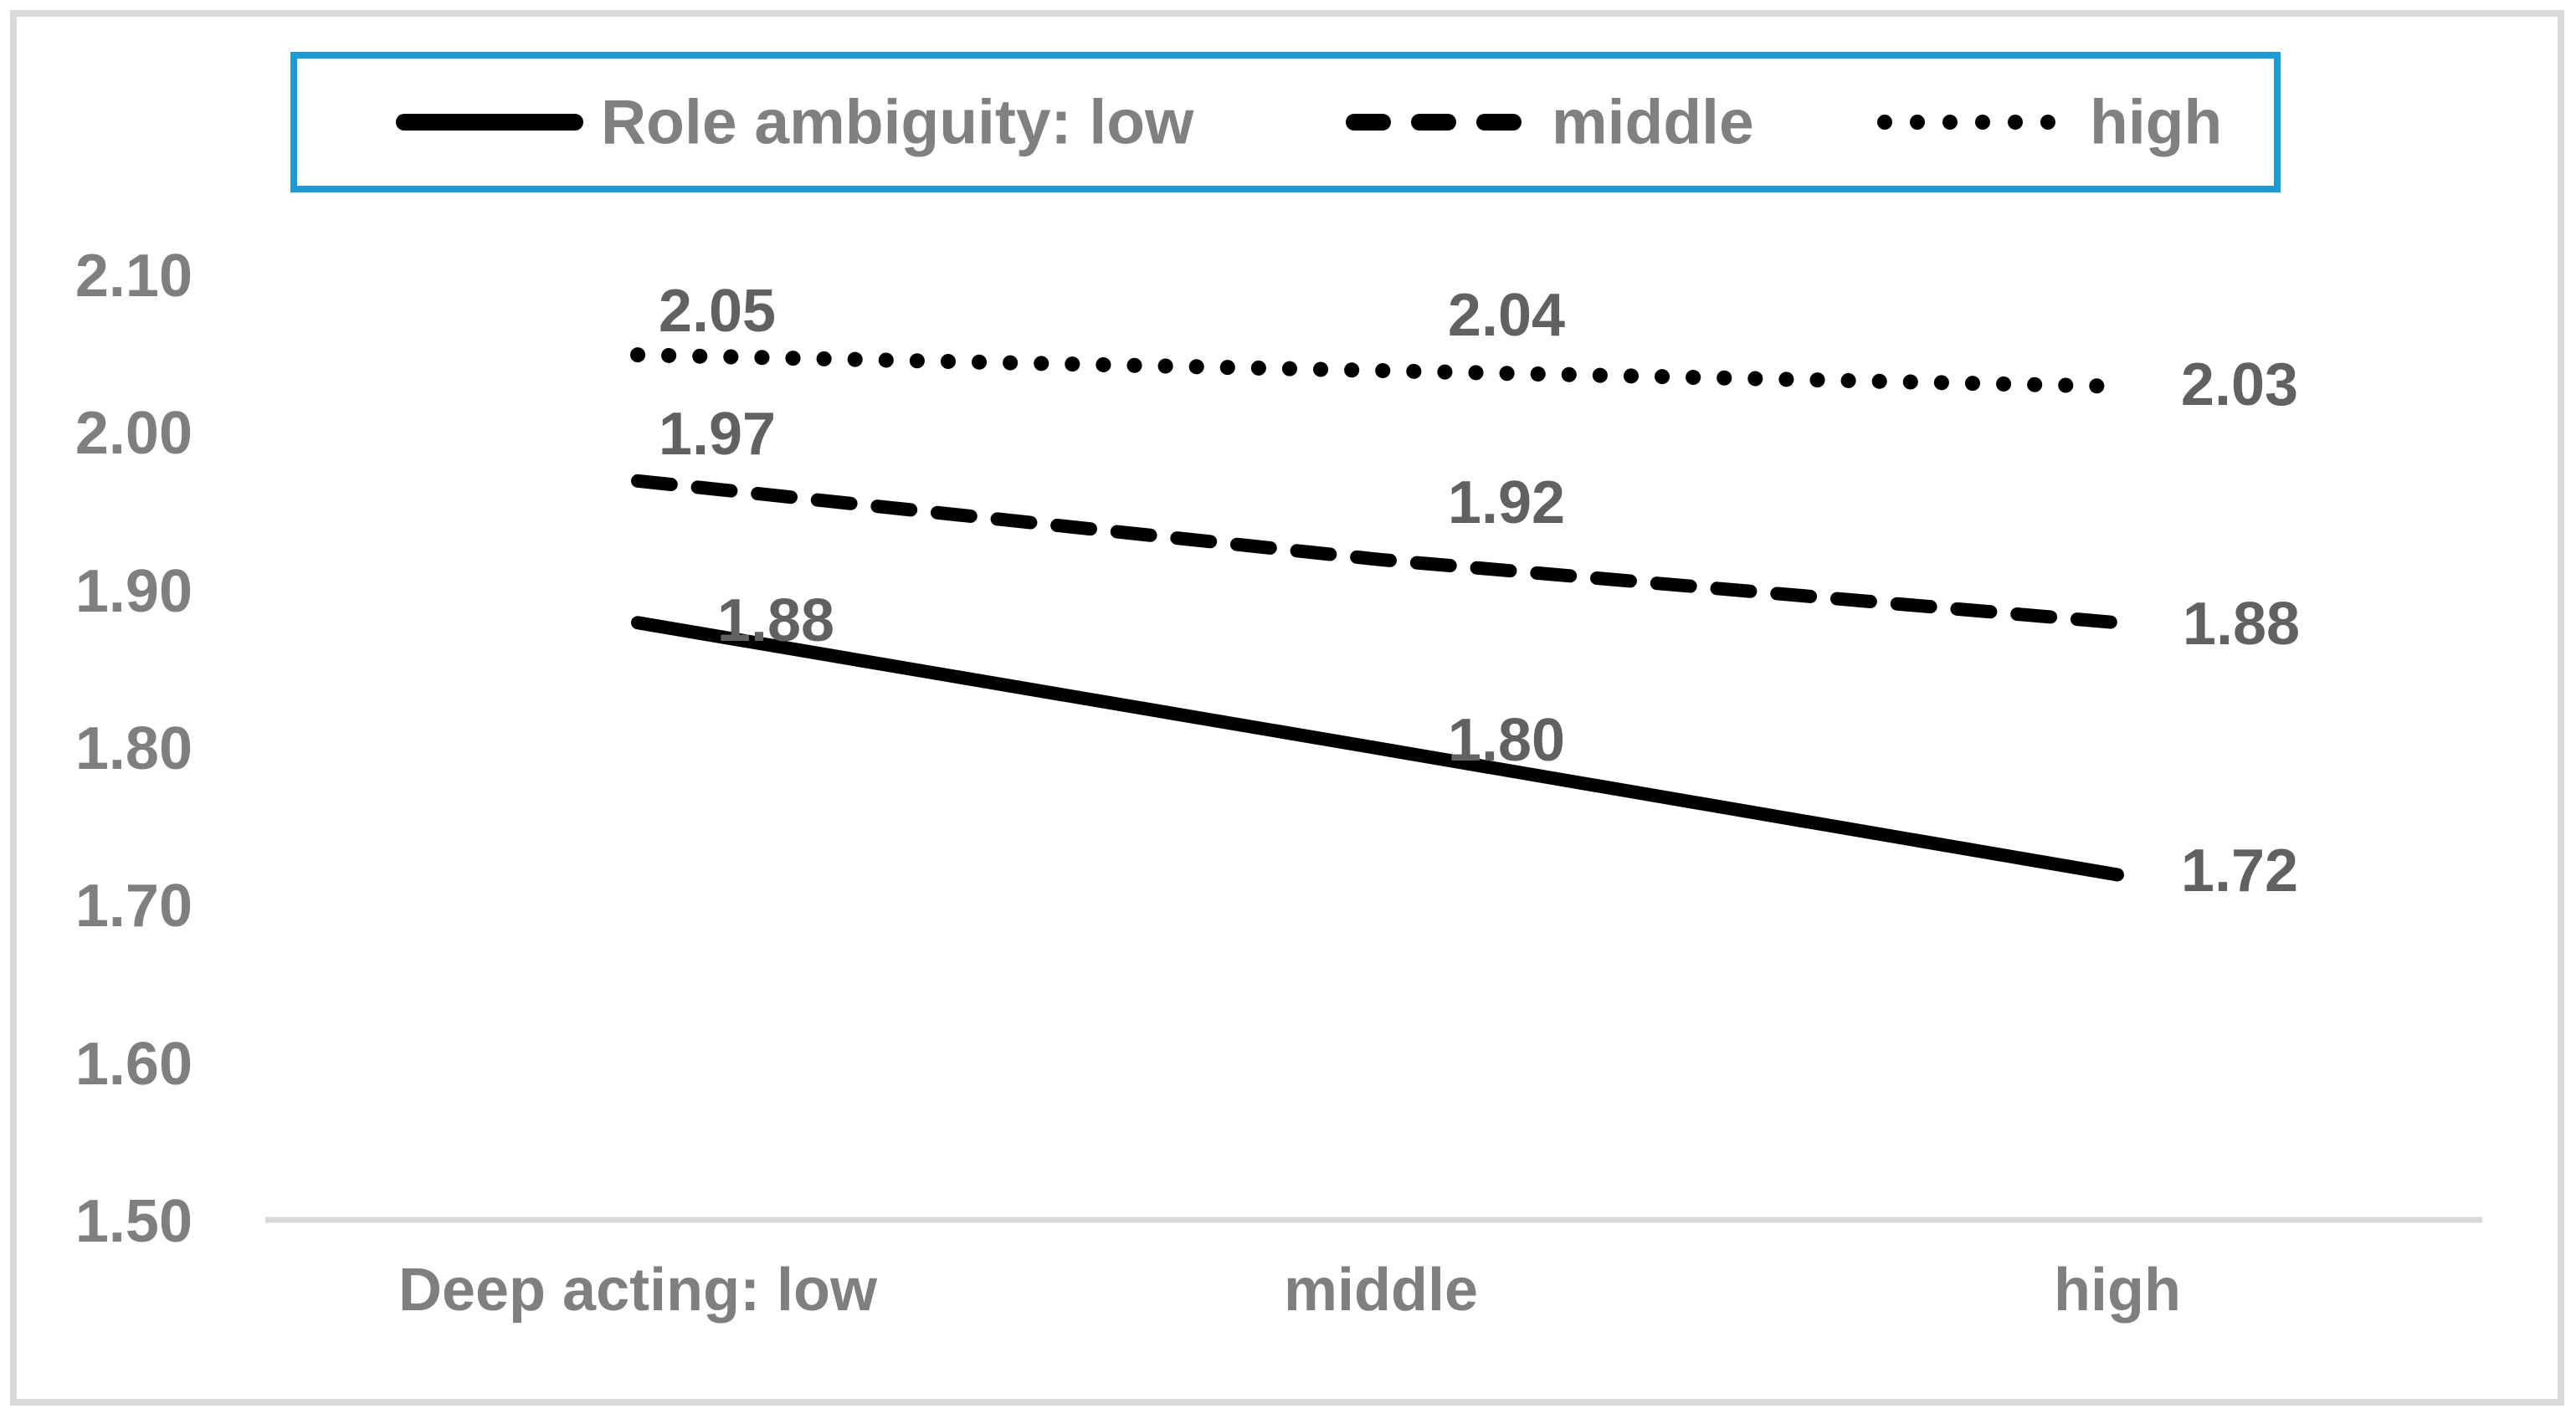 The image size is (2576, 1419). What do you see at coordinates (133, 1221) in the screenshot?
I see `y-tick-label: 1.50` at bounding box center [133, 1221].